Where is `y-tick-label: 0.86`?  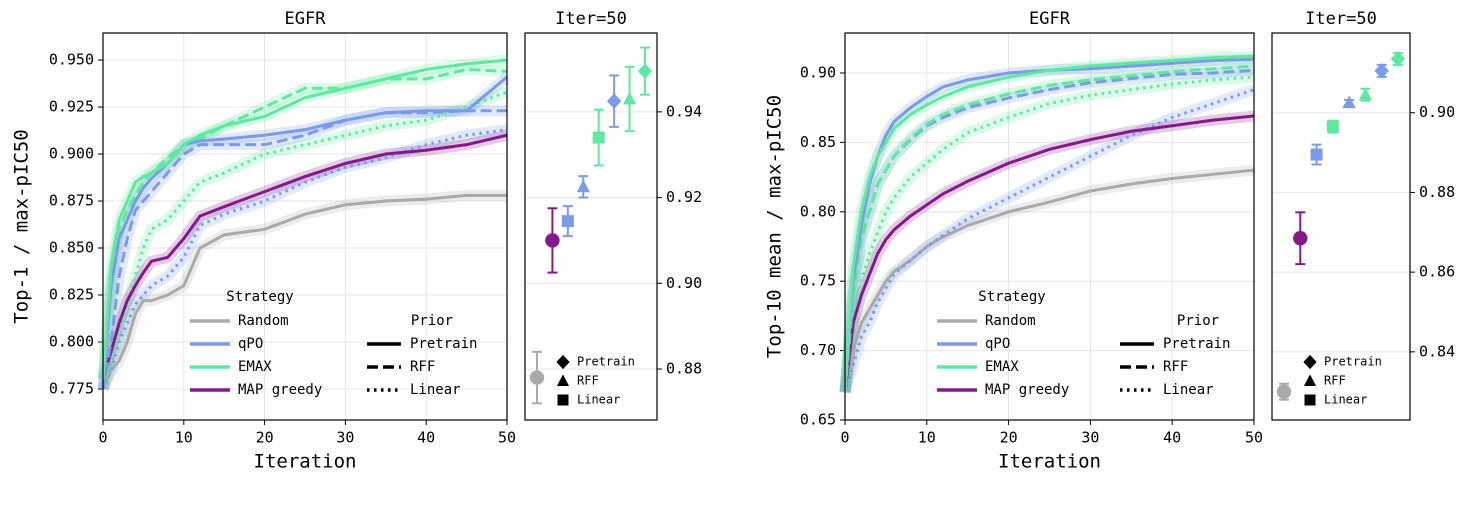 y-tick-label: 0.86 is located at coordinates (1437, 272).